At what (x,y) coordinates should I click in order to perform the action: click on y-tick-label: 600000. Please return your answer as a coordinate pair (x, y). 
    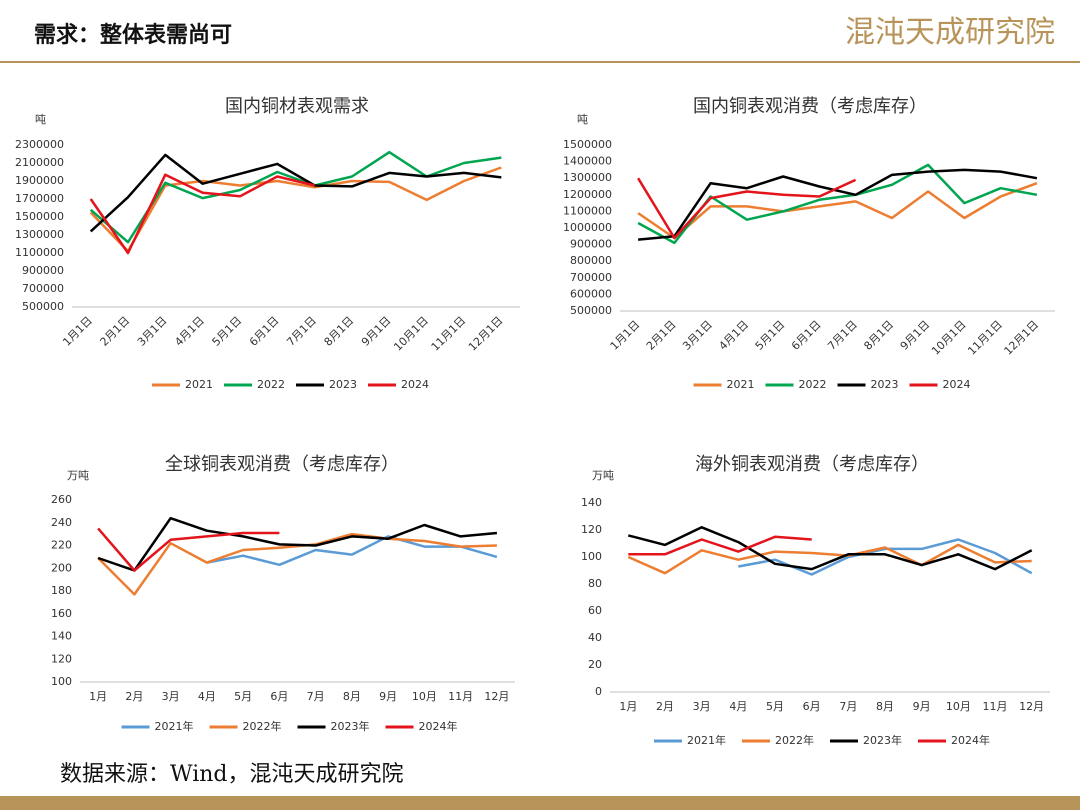
    Looking at the image, I should click on (591, 293).